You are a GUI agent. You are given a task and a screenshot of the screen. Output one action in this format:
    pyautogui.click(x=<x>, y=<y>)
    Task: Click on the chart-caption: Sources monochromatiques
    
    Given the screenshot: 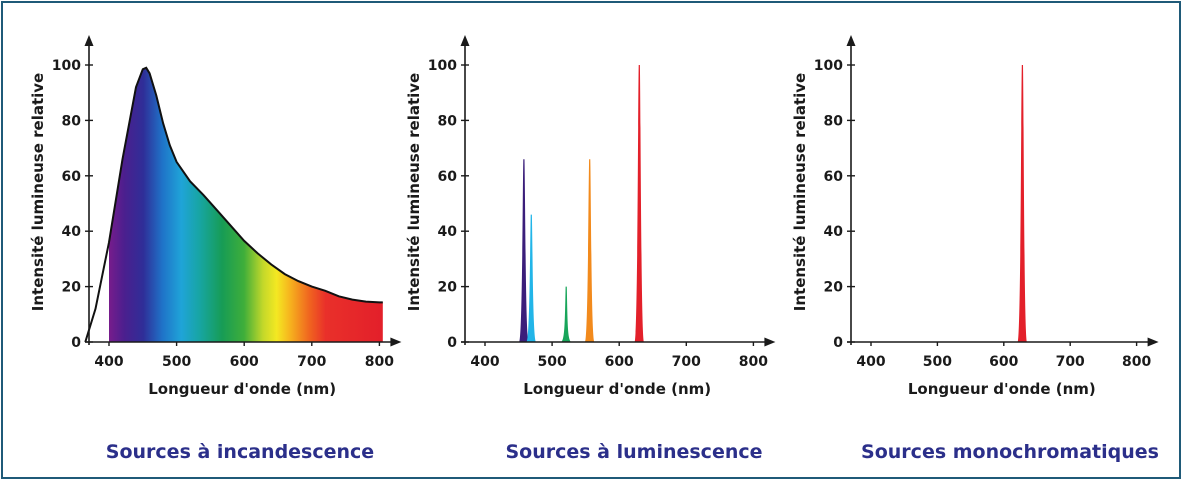 What is the action you would take?
    pyautogui.click(x=1010, y=452)
    